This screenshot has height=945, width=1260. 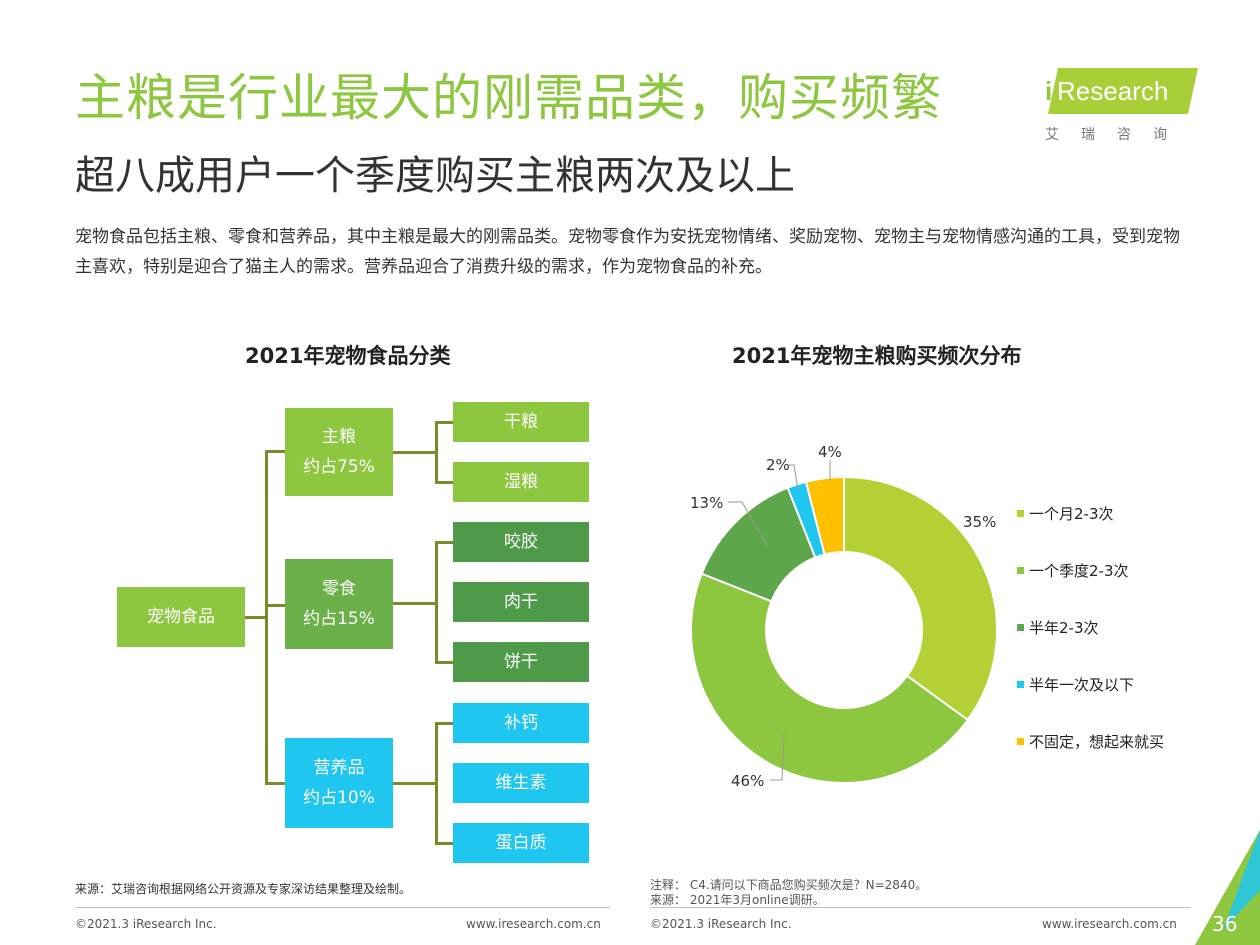 I want to click on category-box-nutrition: 营养品 约占10%, so click(x=339, y=783).